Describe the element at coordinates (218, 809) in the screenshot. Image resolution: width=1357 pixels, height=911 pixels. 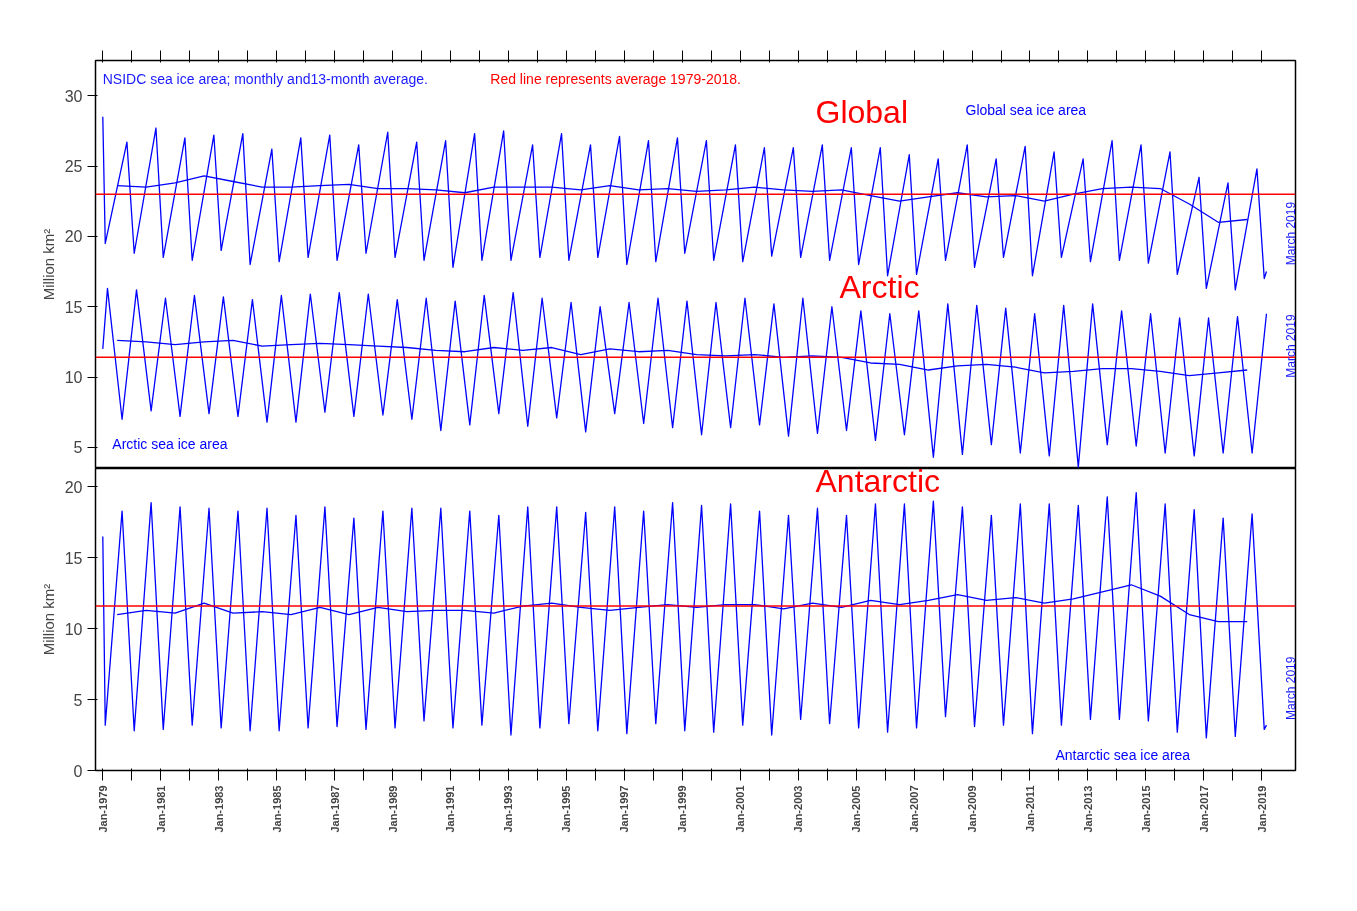
I see `x-tick-label: Jan-1983` at that location.